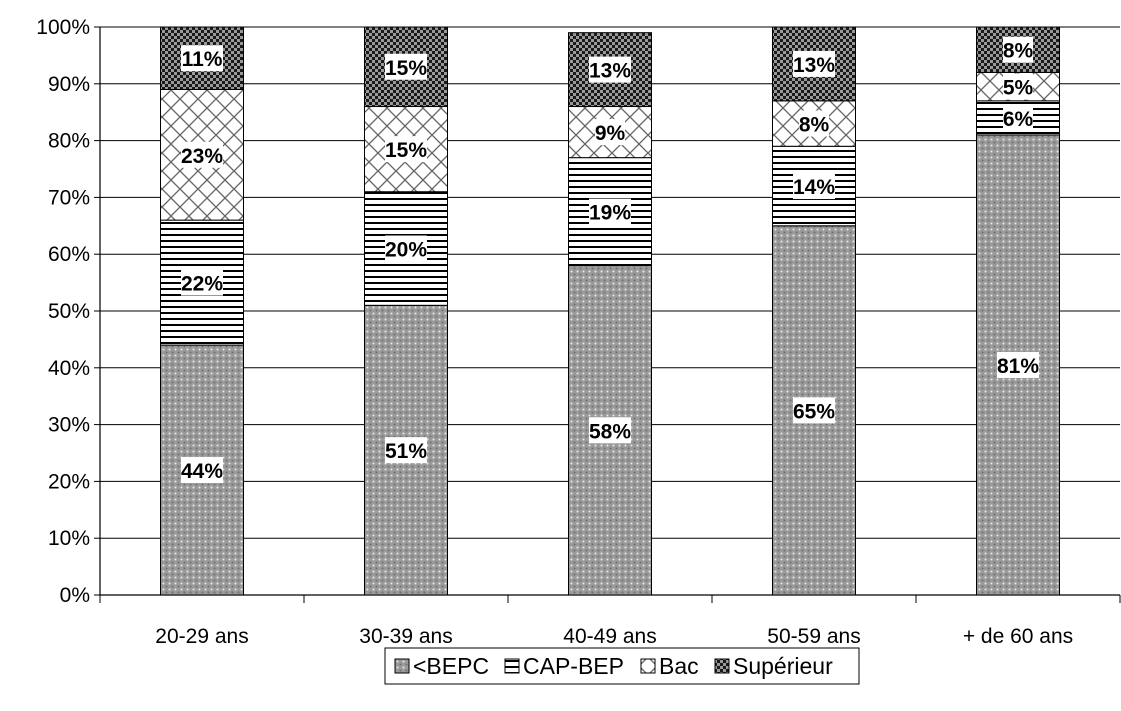 Image resolution: width=1121 pixels, height=711 pixels. I want to click on data-label: 81%, so click(1018, 366).